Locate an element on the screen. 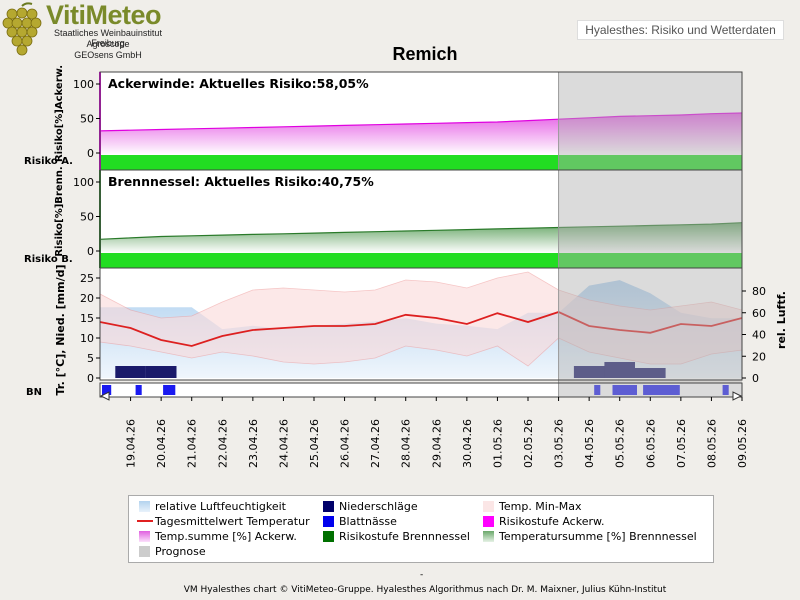 This screenshot has height=600, width=800. chart-title: Remich is located at coordinates (425, 54).